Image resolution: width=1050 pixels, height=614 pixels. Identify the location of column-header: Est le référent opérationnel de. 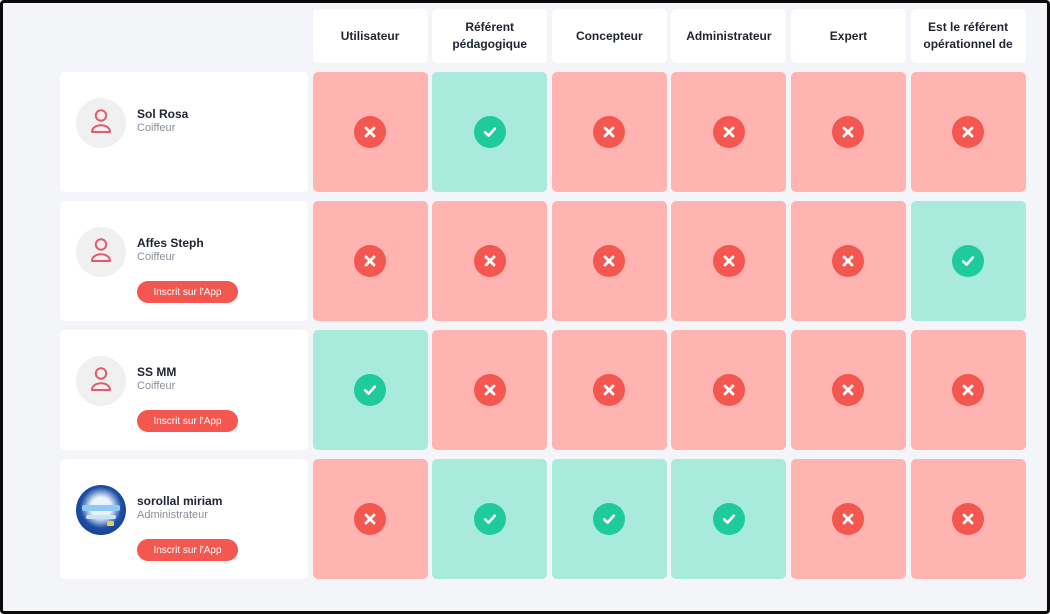
(968, 36).